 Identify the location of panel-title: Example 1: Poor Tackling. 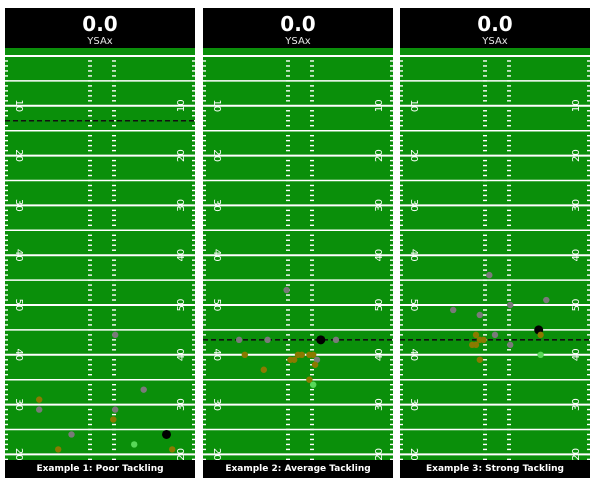
(100, 469).